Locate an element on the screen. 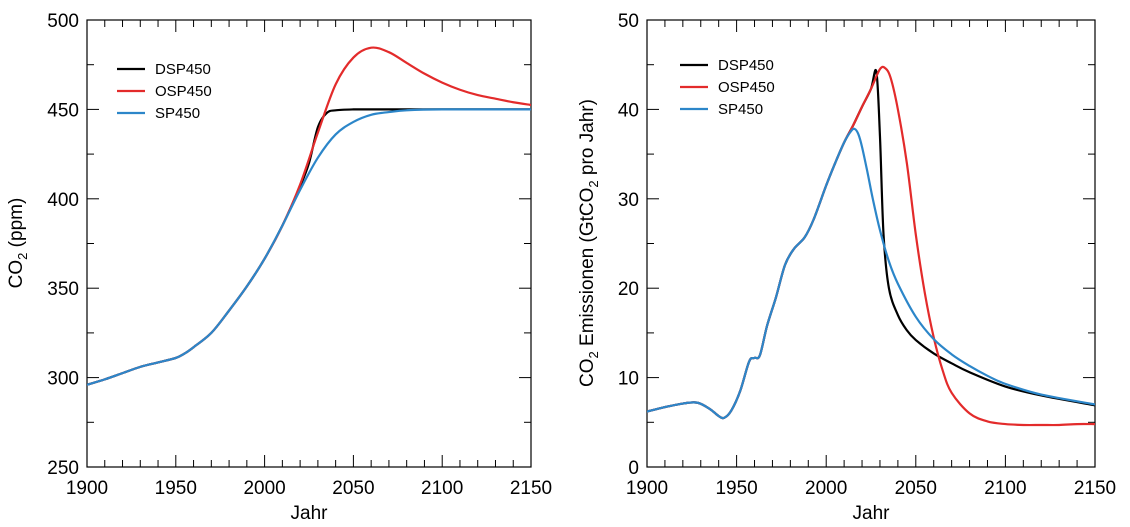 The width and height of the screenshot is (1130, 527). y-tick-label: 40 is located at coordinates (628, 110).